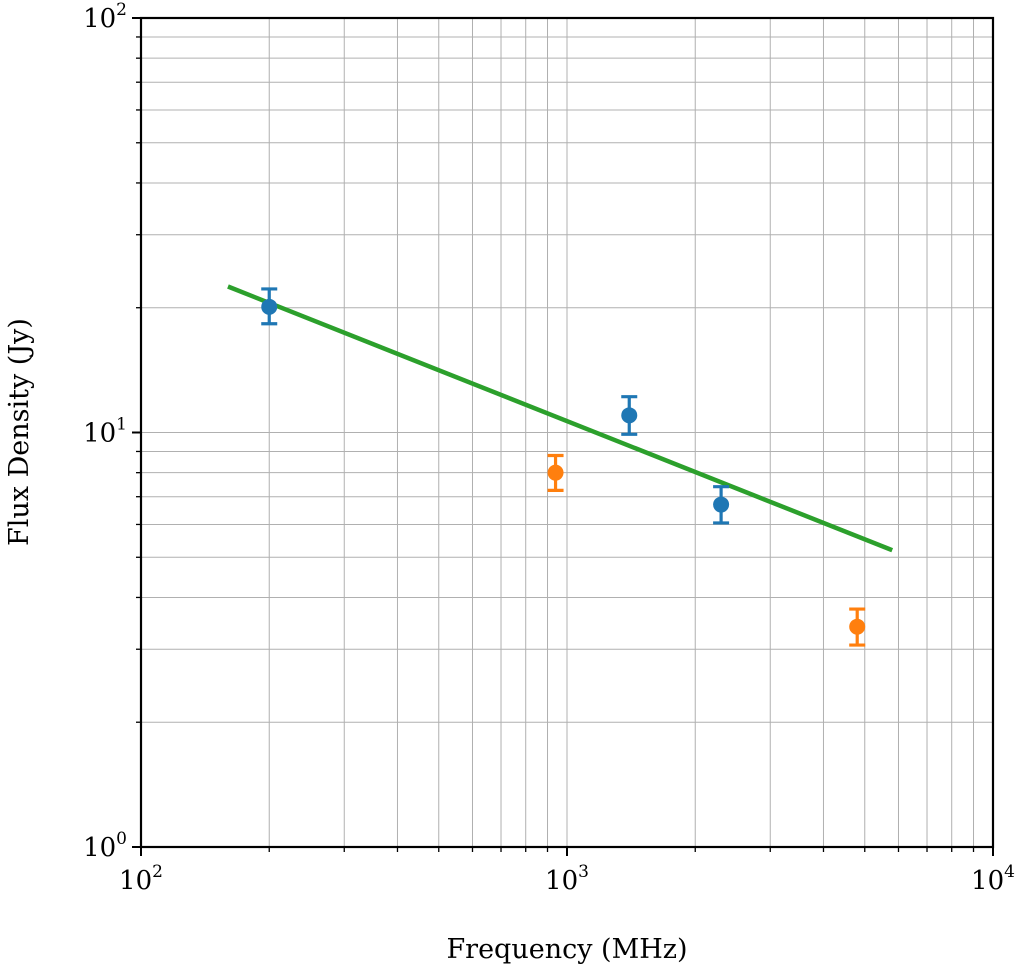 The height and width of the screenshot is (967, 1020). Describe the element at coordinates (141, 879) in the screenshot. I see `x-tick-label: 10²` at that location.